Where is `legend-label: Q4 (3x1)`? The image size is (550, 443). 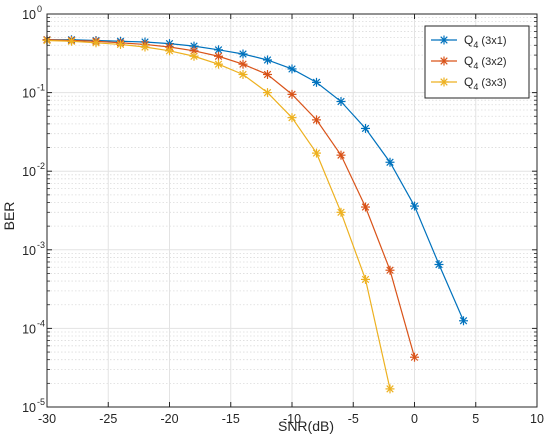 legend-label: Q4 (3x1) is located at coordinates (485, 41).